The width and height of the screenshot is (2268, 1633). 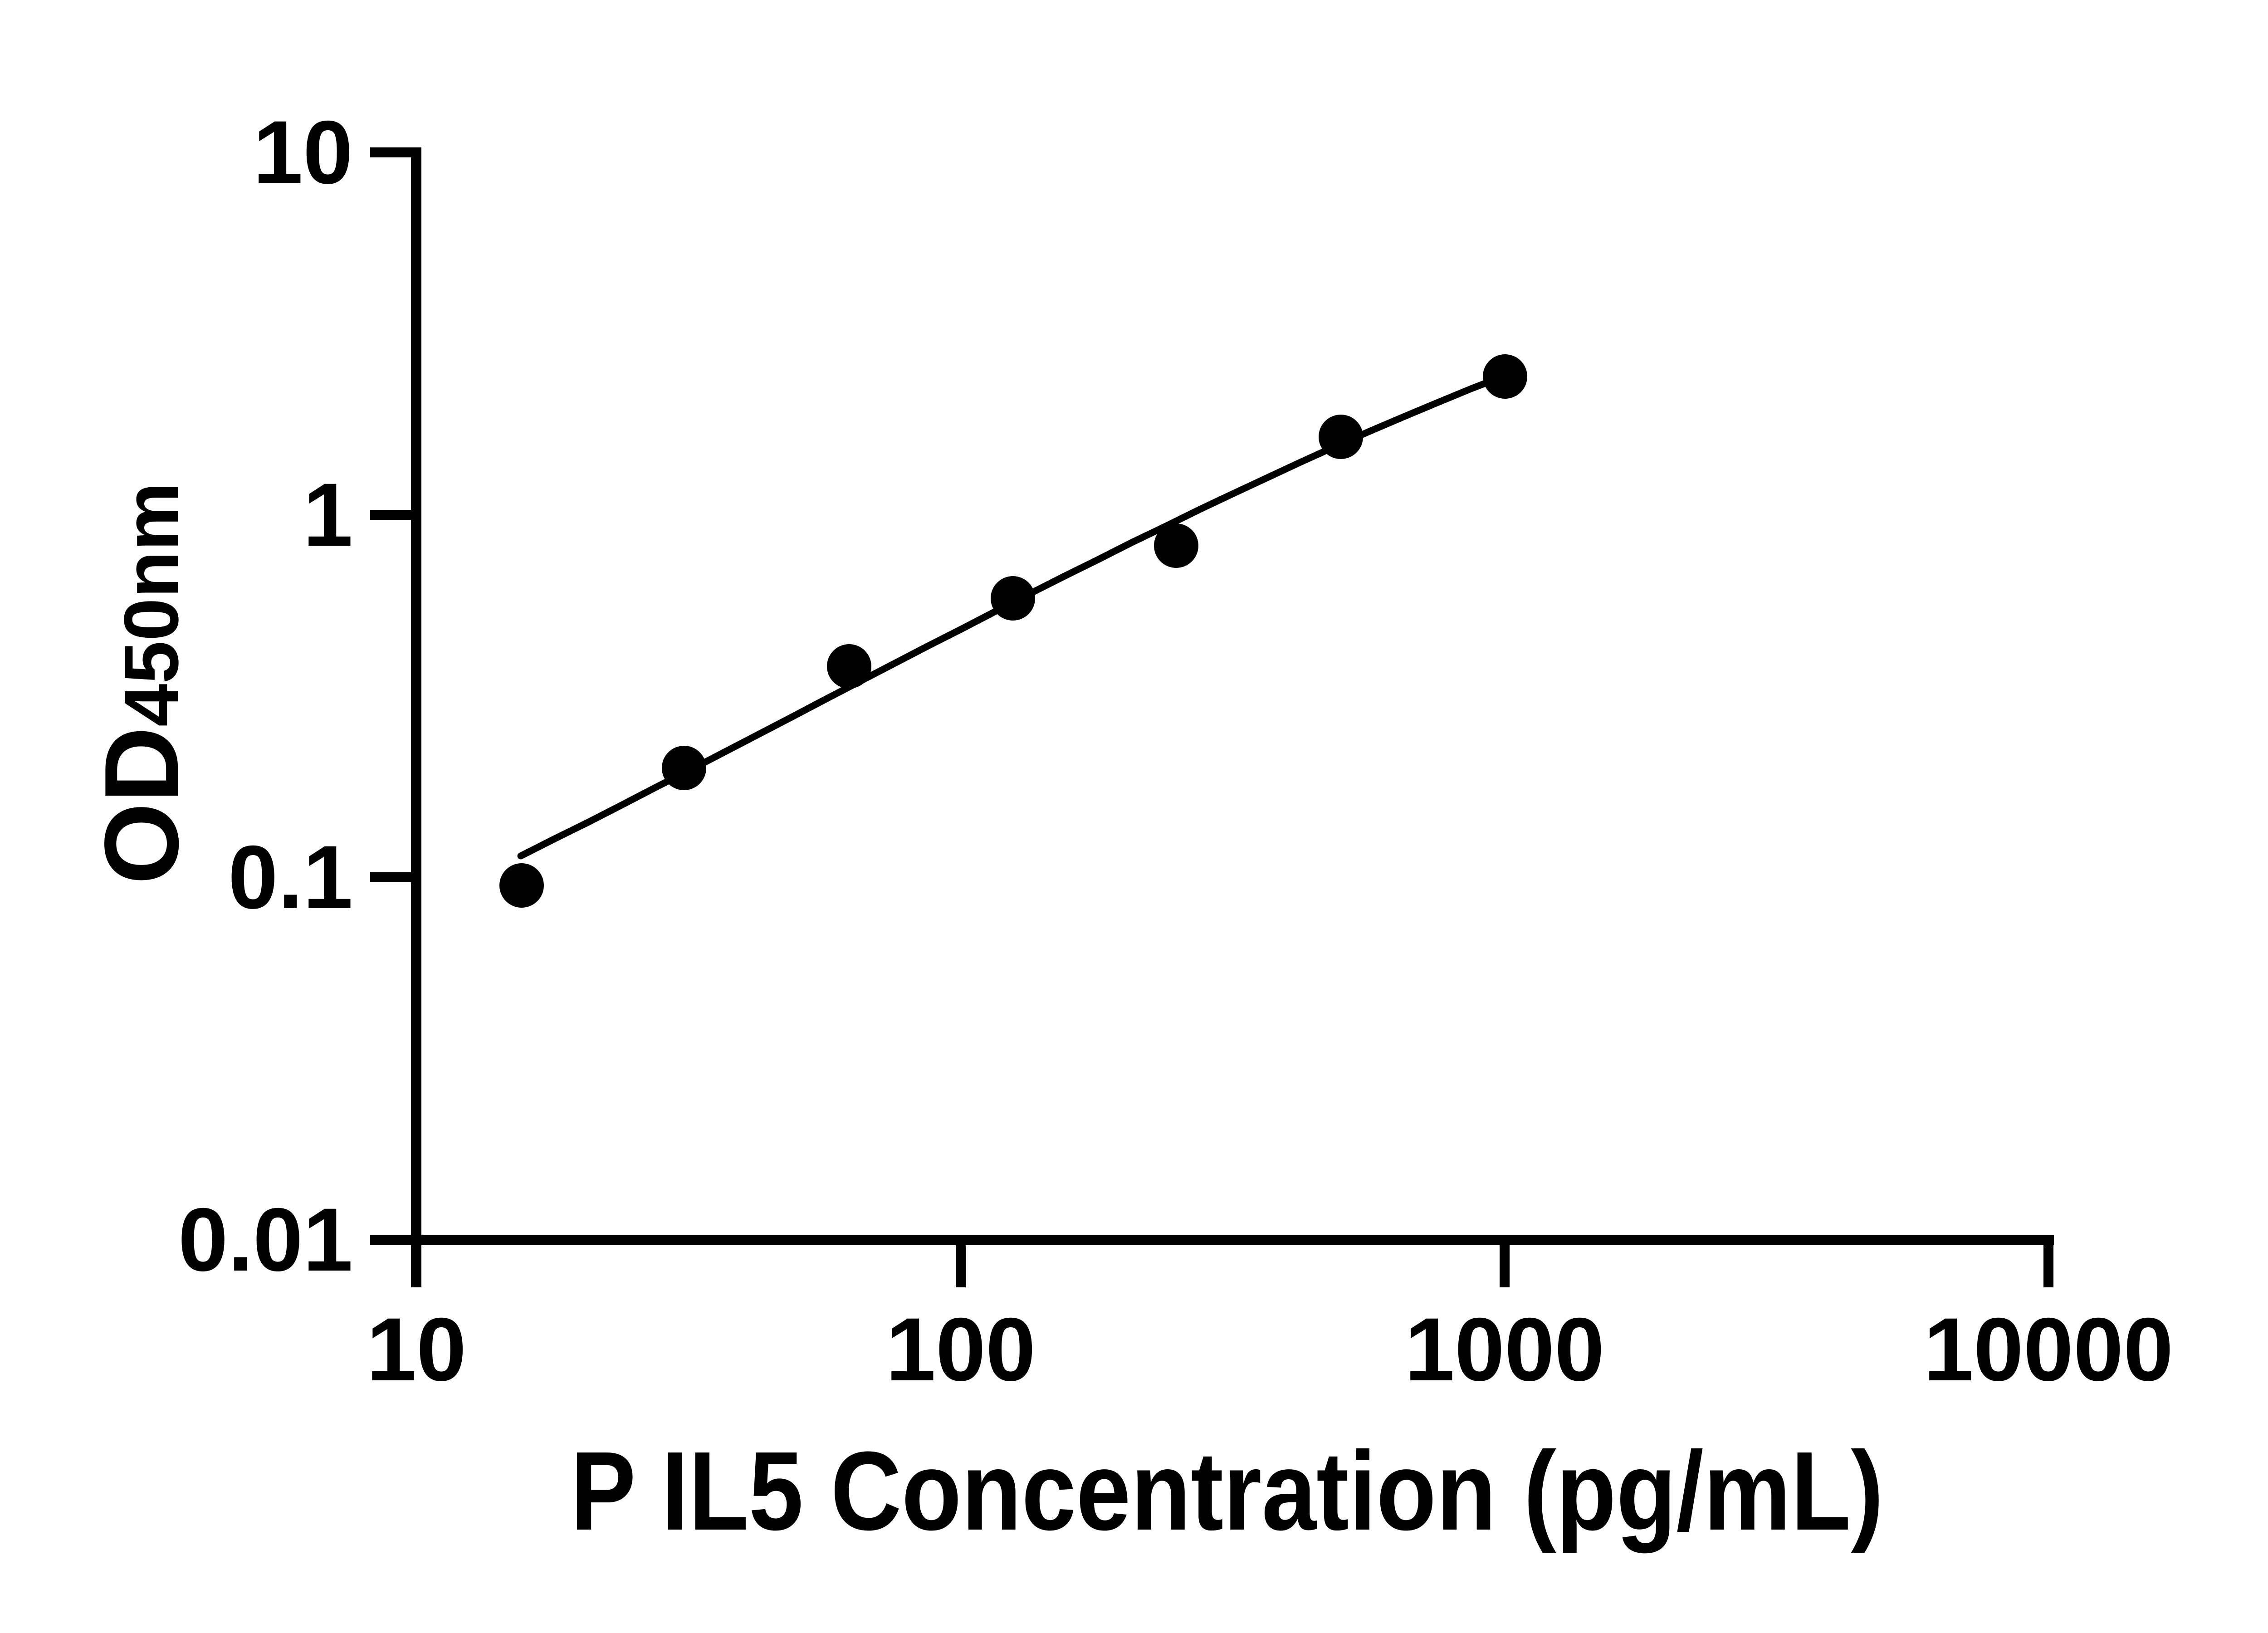 I want to click on svg-text: 0.1, so click(x=291, y=877).